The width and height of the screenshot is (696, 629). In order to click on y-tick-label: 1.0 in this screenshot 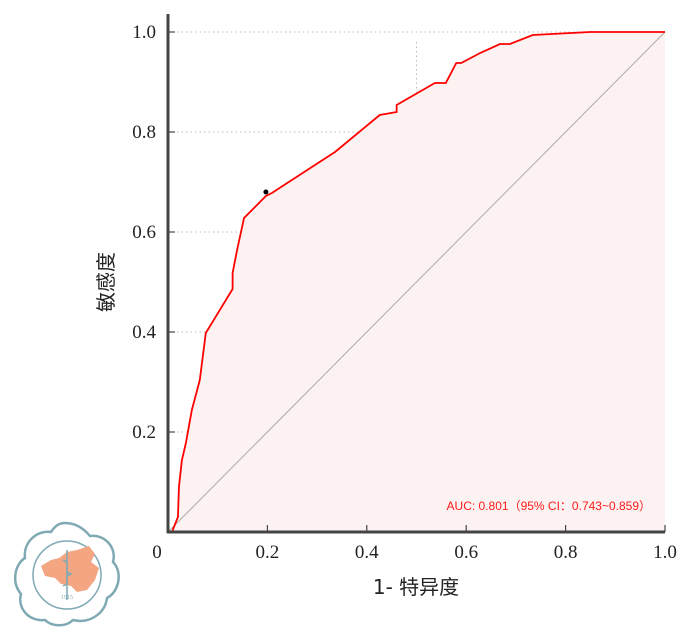, I will do `click(144, 32)`.